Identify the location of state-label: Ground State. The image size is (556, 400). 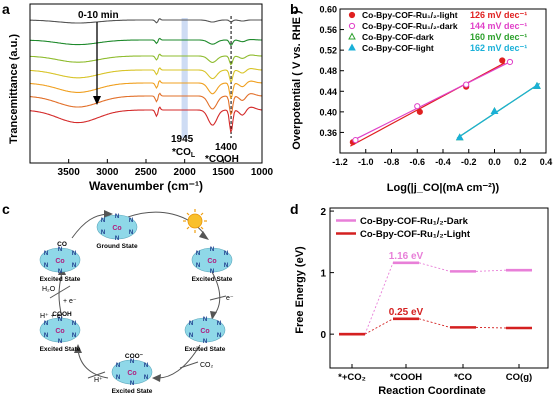
(117, 246).